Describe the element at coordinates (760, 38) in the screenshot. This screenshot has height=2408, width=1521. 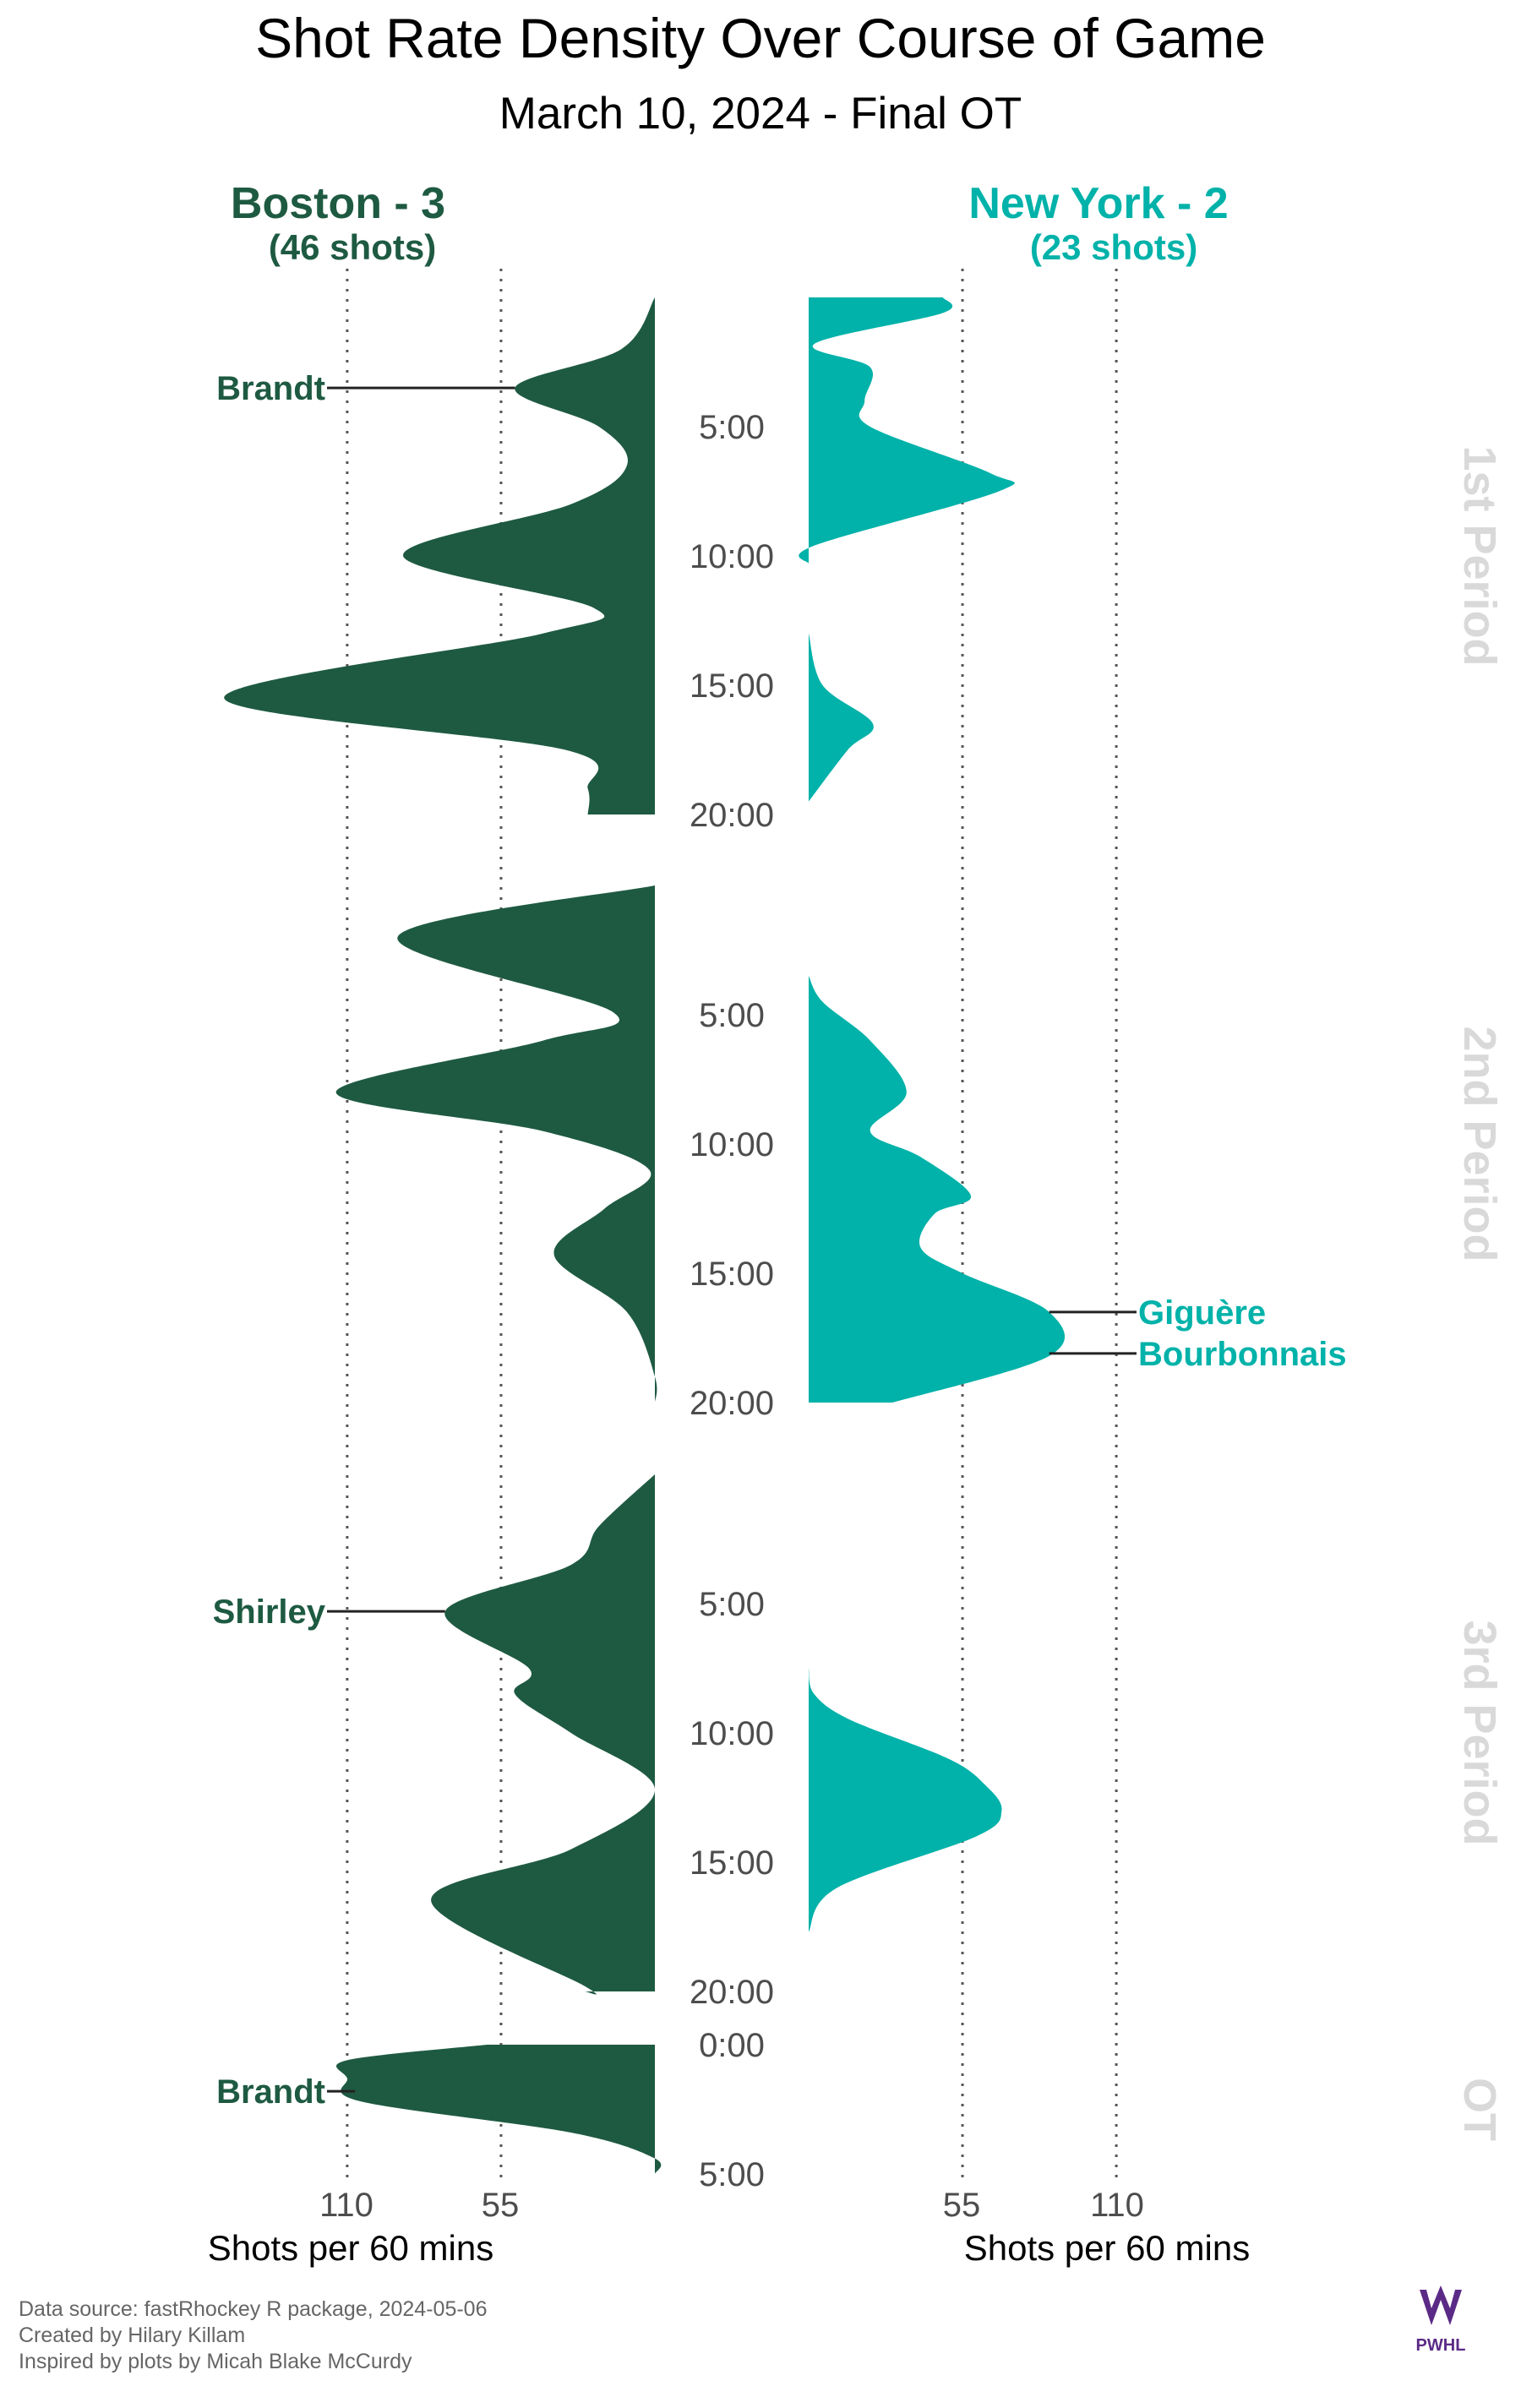
I see `chart-title: Shot Rate Density Over Course of Game` at that location.